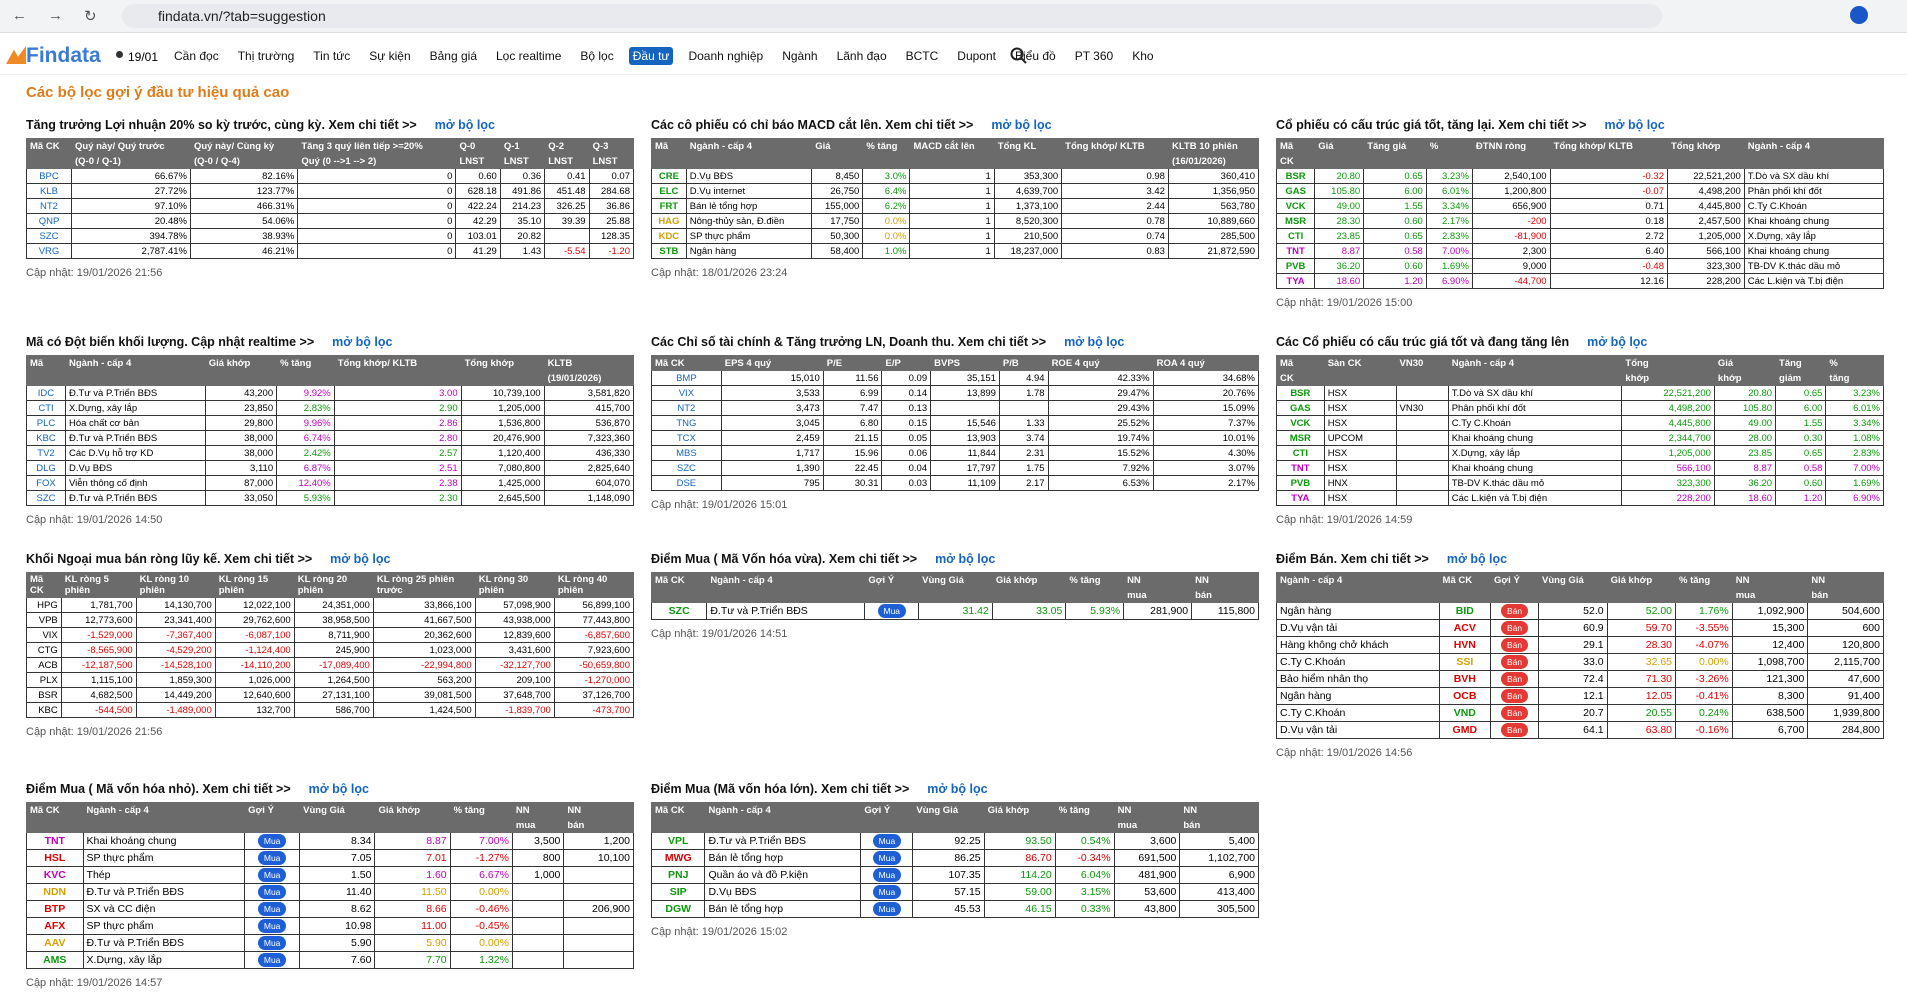 This screenshot has height=995, width=1907. I want to click on ticker-cell: ELC, so click(669, 191).